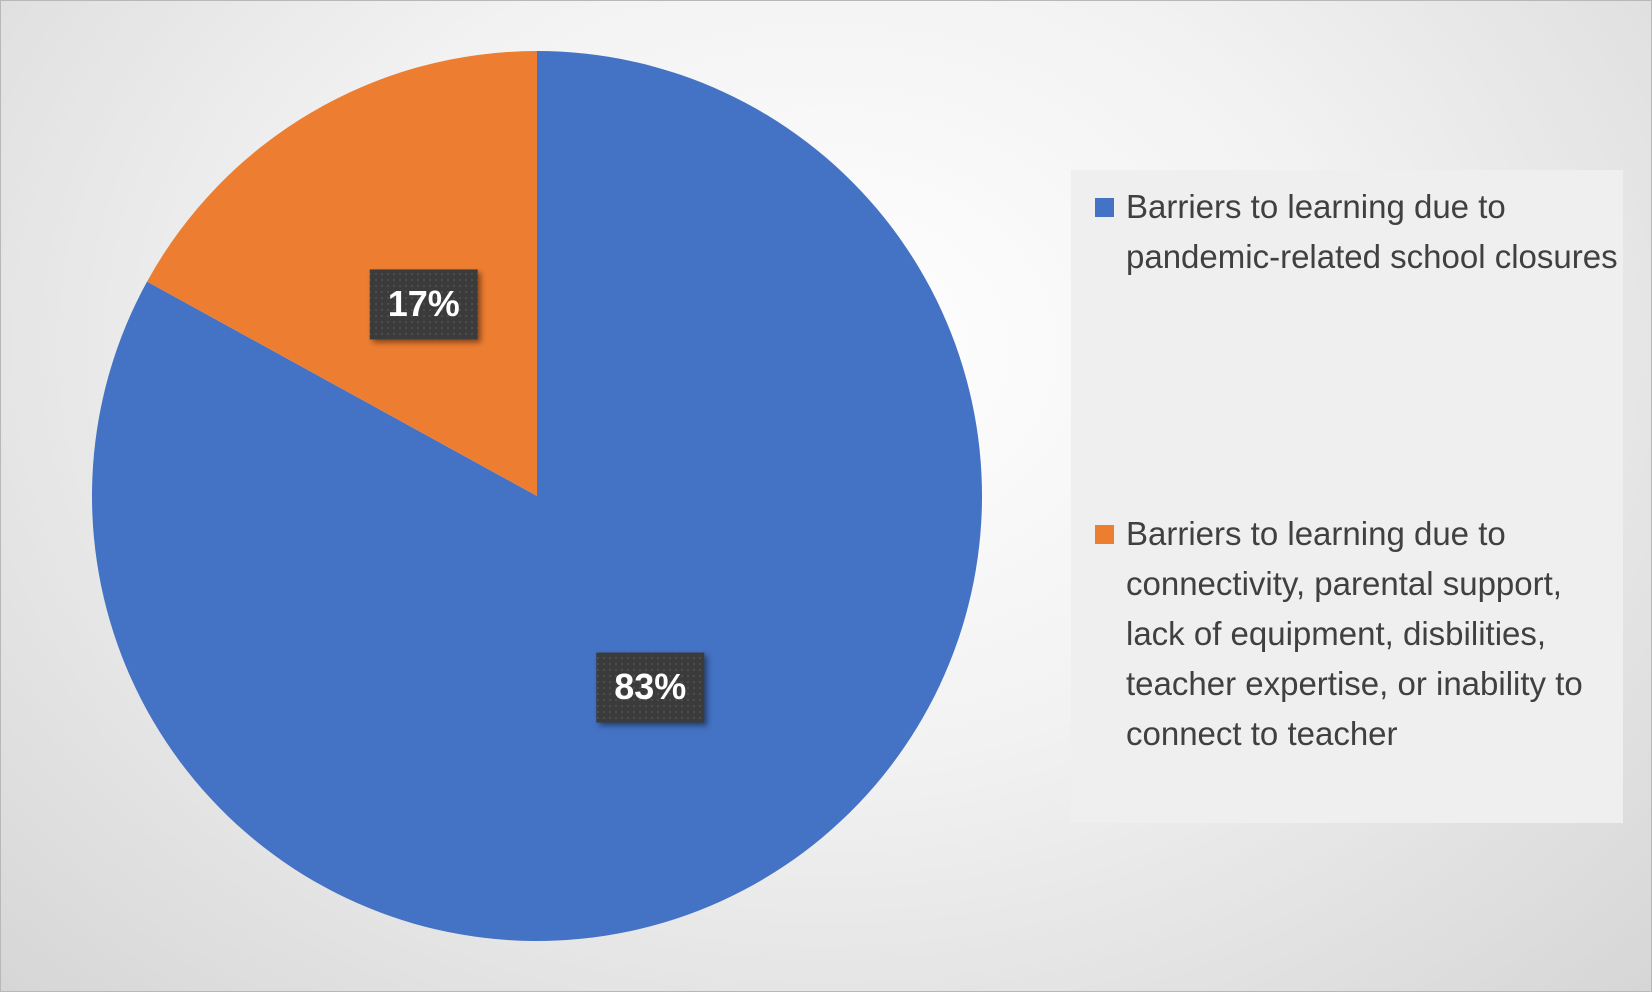  I want to click on data-label-box: 83%, so click(650, 687).